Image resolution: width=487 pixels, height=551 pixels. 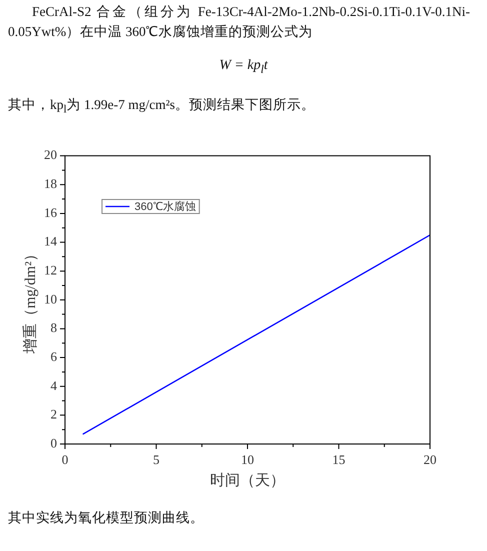 I want to click on x-axis-title: 时间（天）, so click(x=247, y=480).